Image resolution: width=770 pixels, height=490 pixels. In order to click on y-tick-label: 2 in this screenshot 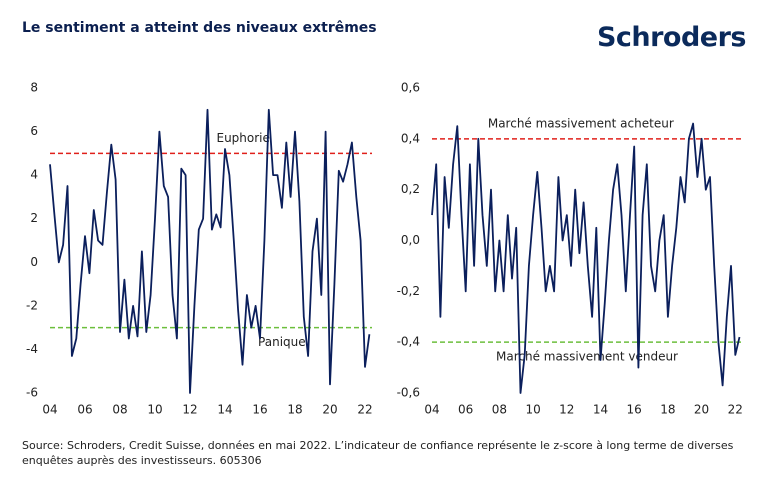, I will do `click(34, 218)`.